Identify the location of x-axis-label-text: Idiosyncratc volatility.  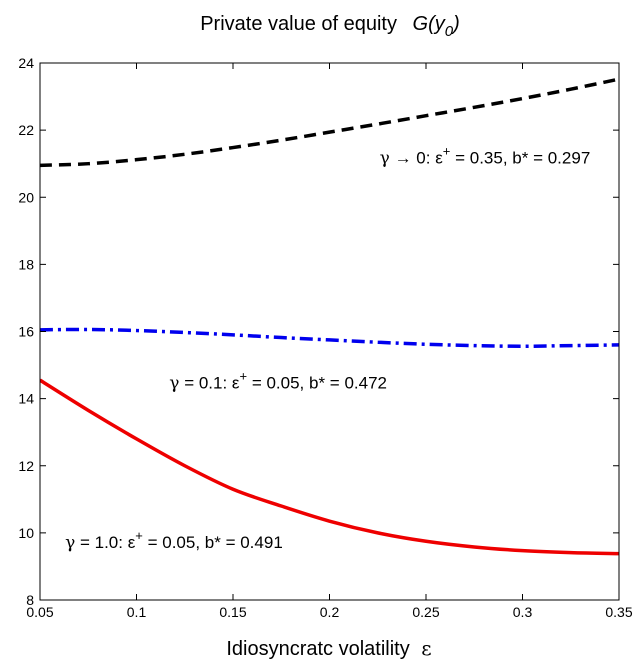
(317, 649).